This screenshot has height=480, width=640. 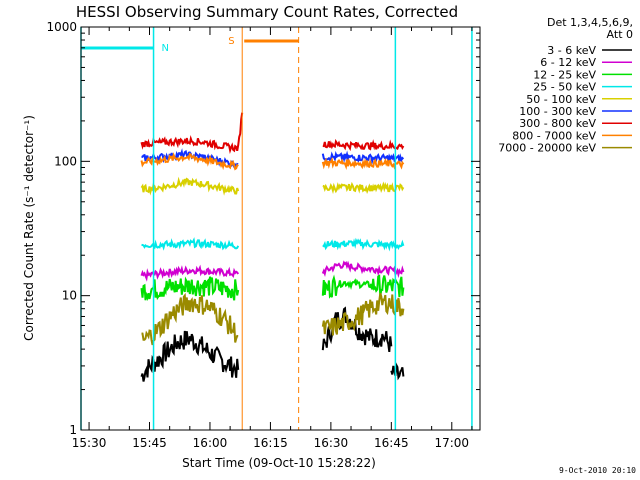 What do you see at coordinates (547, 148) in the screenshot?
I see `legend-label-8: 7000 - 20000 keV` at bounding box center [547, 148].